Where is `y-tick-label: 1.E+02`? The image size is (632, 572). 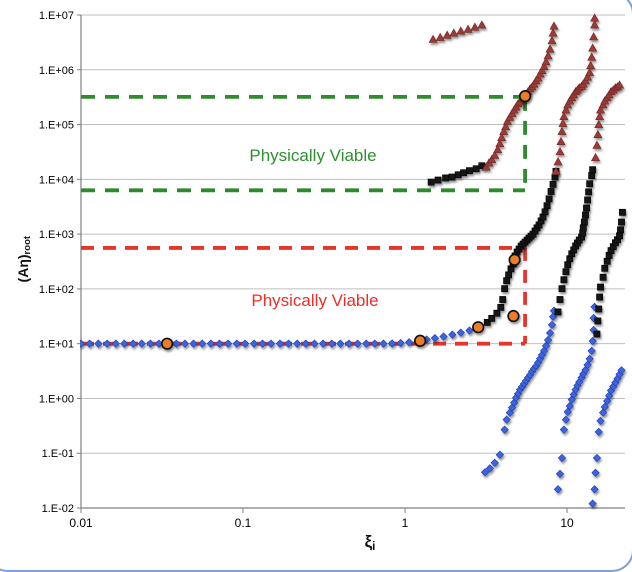 y-tick-label: 1.E+02 is located at coordinates (56, 290).